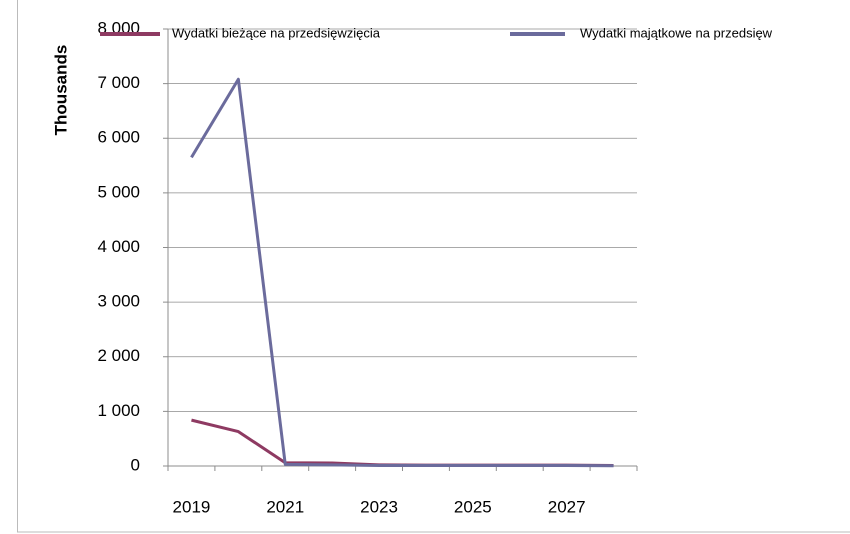 This screenshot has height=534, width=850. What do you see at coordinates (118, 137) in the screenshot?
I see `y-tick-label: 6 000` at bounding box center [118, 137].